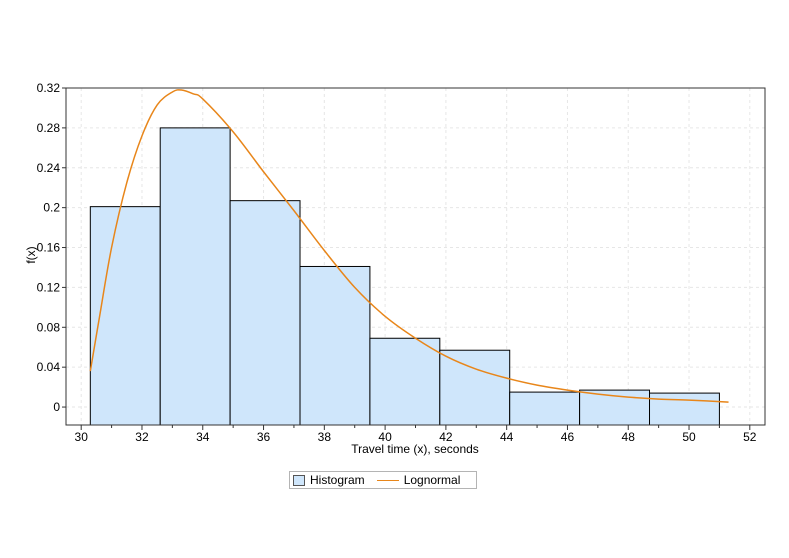  I want to click on lognormal-swatch-icon, so click(387, 480).